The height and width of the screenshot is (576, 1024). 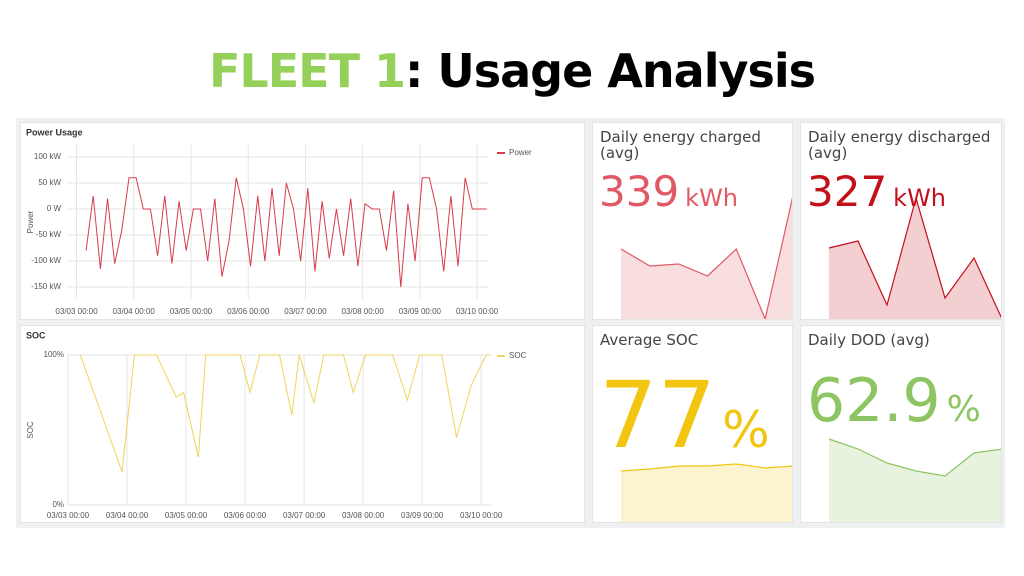 I want to click on y-tick-label: 100%, so click(x=54, y=354).